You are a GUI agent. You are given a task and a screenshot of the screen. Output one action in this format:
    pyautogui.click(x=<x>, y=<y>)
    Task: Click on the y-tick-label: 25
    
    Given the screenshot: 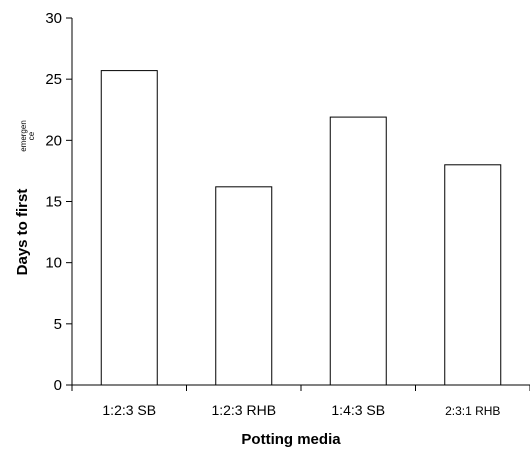 What is the action you would take?
    pyautogui.click(x=53, y=79)
    